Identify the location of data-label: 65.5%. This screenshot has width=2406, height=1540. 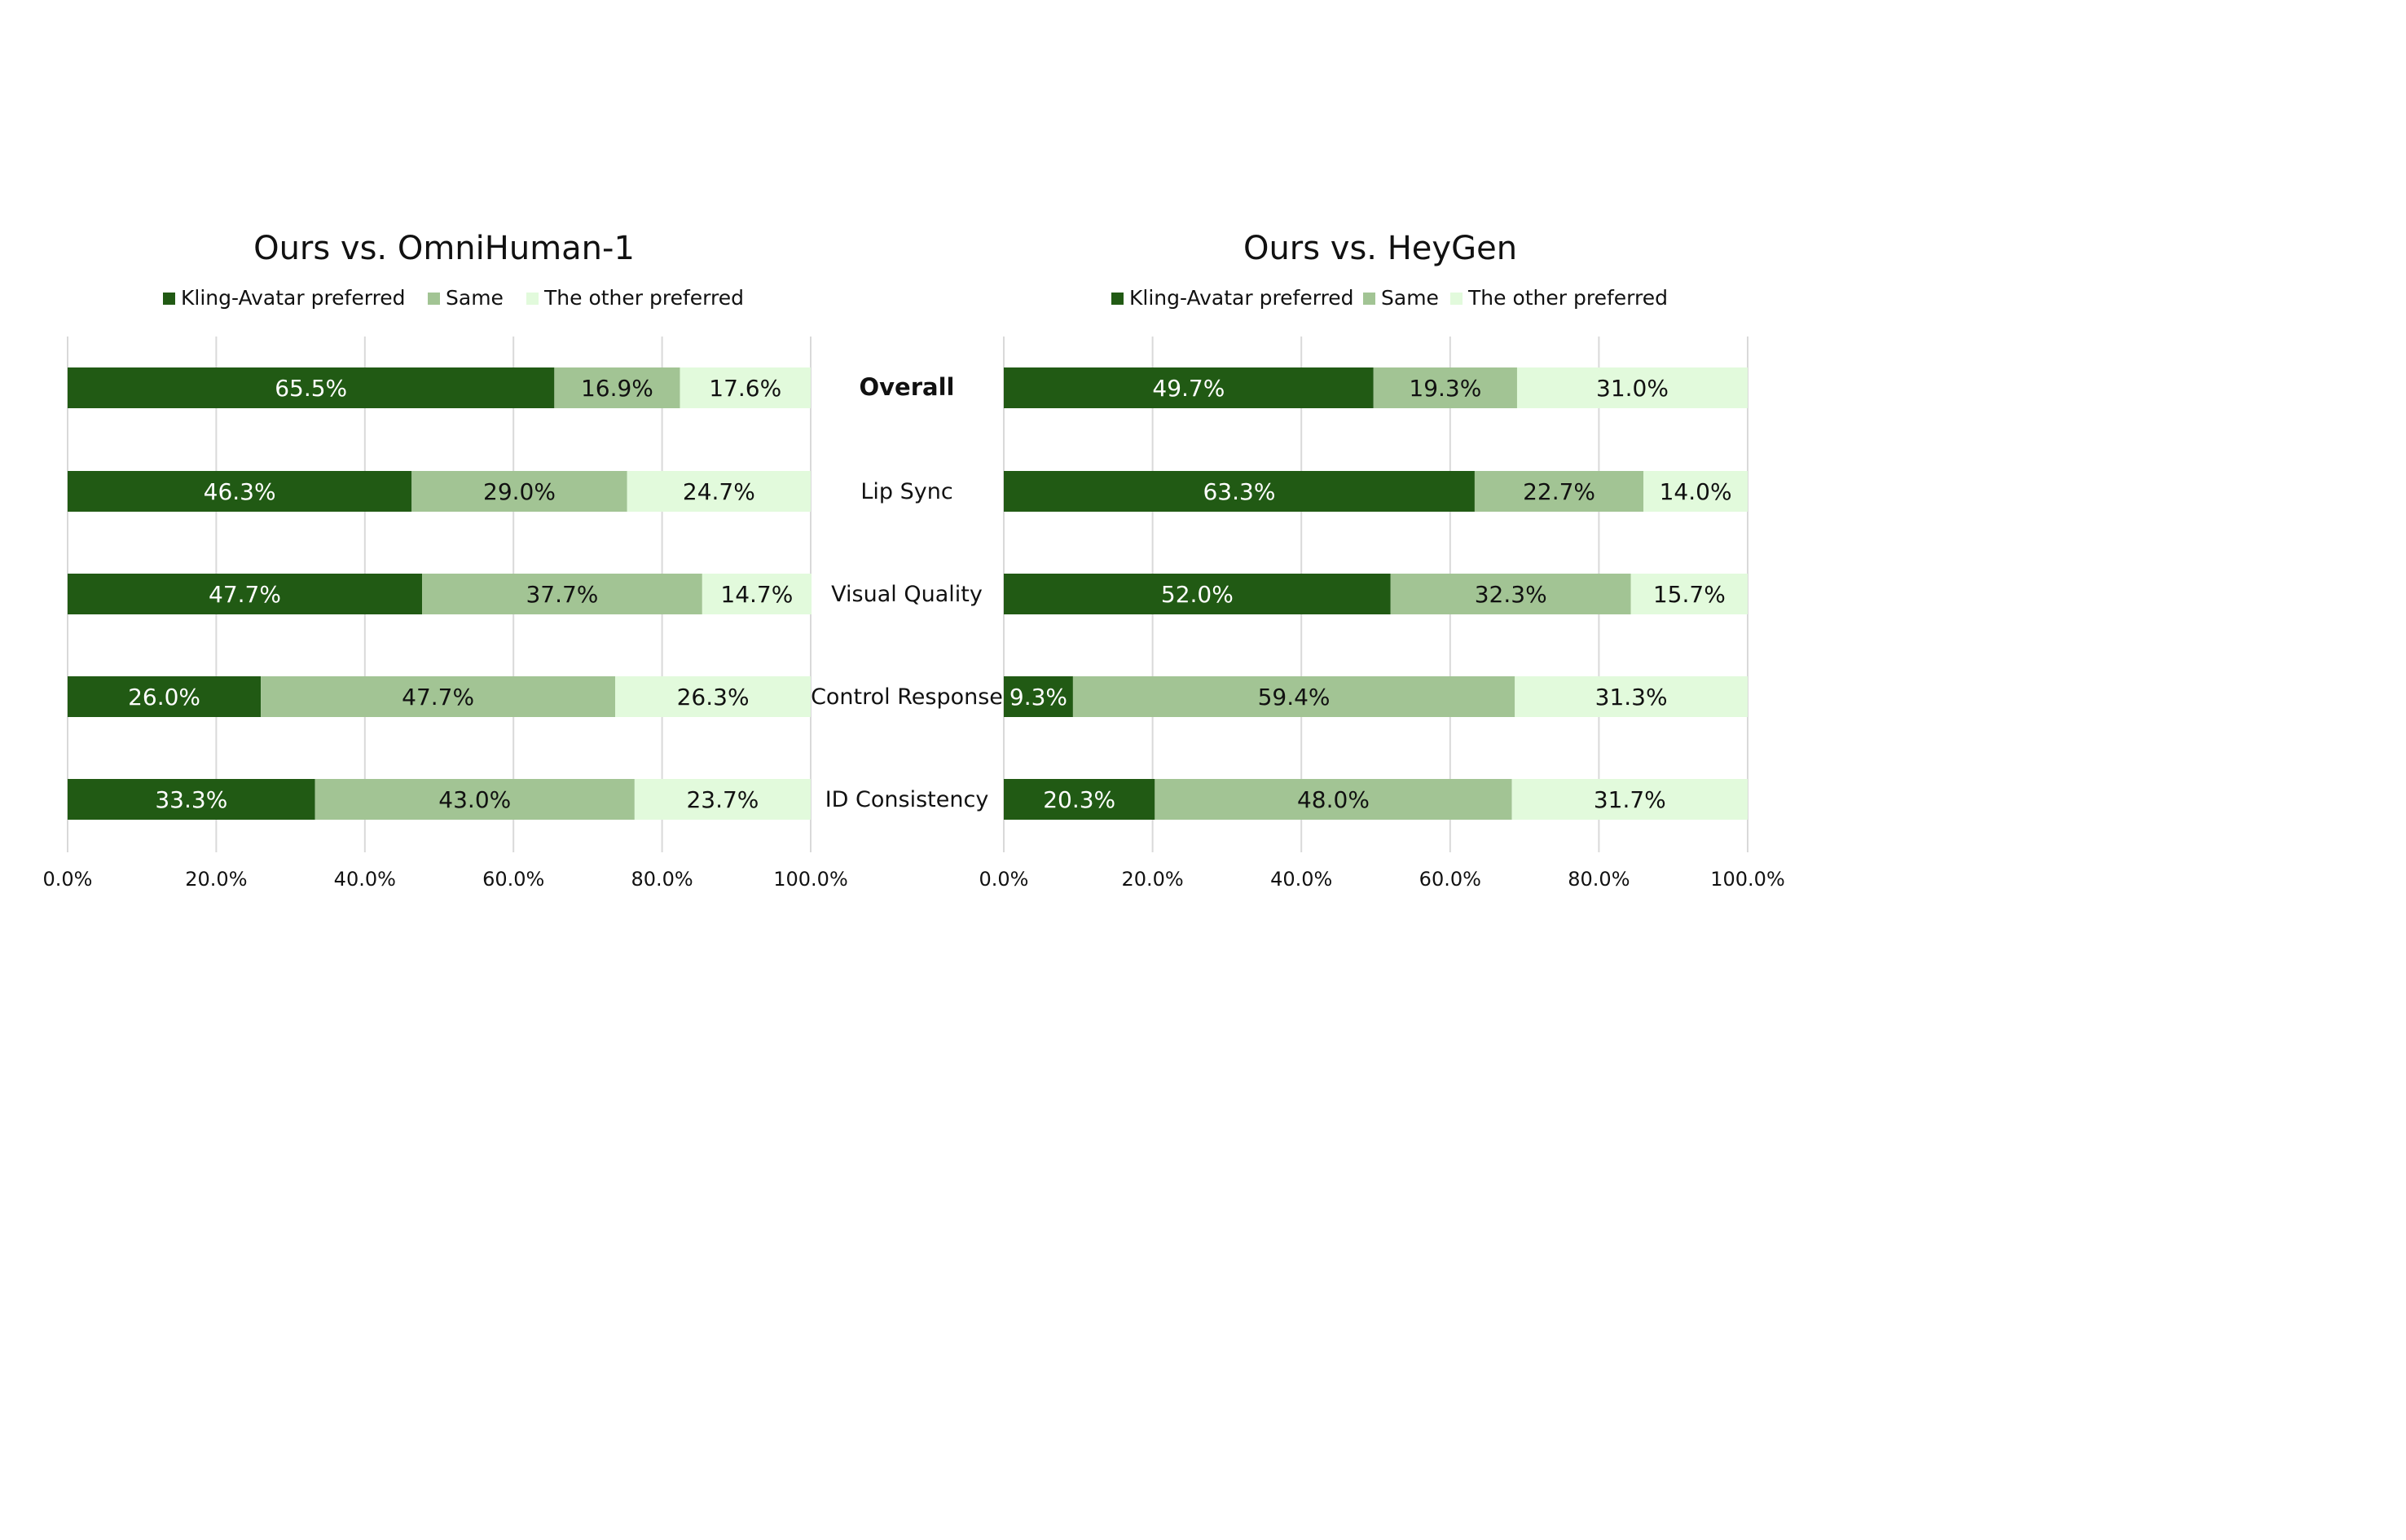
(311, 388).